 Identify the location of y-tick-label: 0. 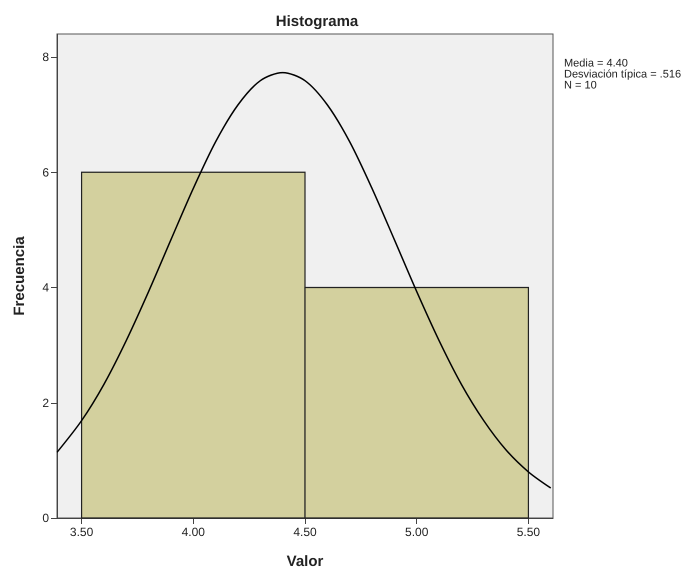
(46, 518).